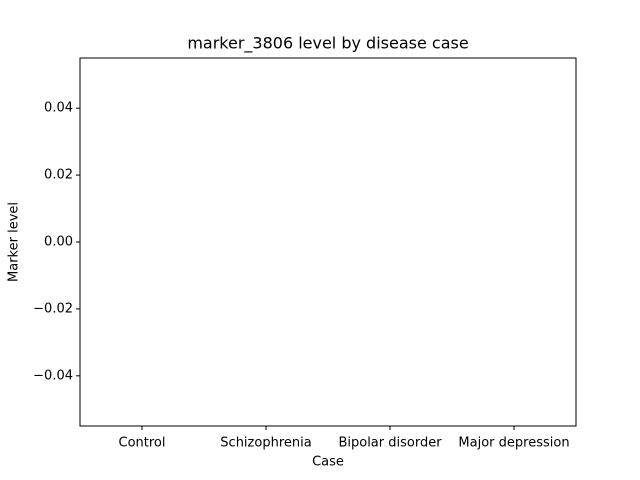 The width and height of the screenshot is (640, 480). Describe the element at coordinates (265, 443) in the screenshot. I see `x-tick-label: Schizophrenia` at that location.